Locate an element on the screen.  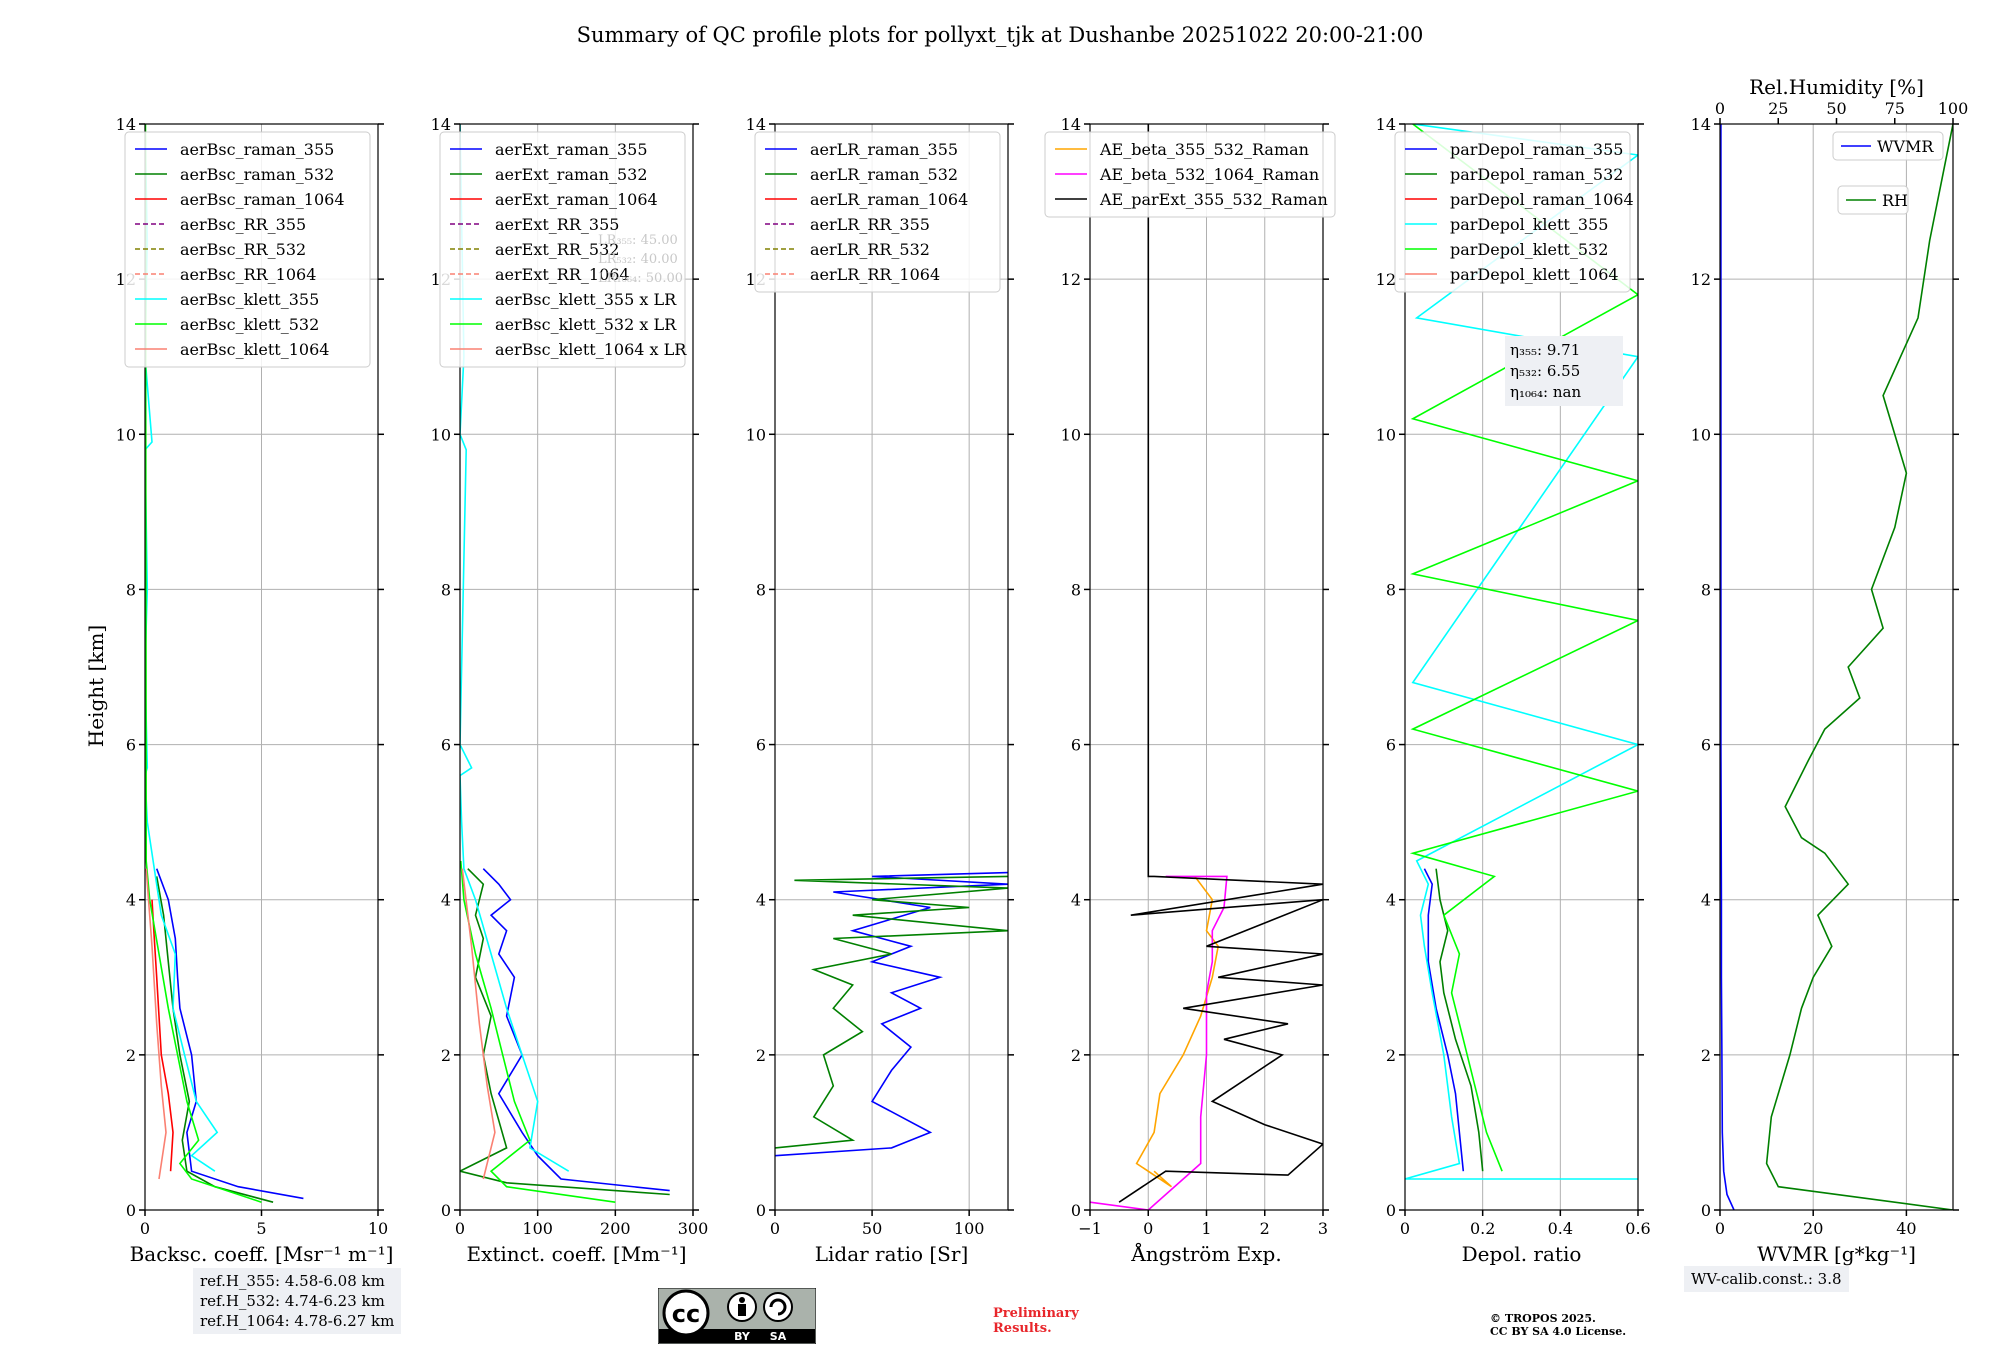
x-tick-label: 5 is located at coordinates (261, 1228).